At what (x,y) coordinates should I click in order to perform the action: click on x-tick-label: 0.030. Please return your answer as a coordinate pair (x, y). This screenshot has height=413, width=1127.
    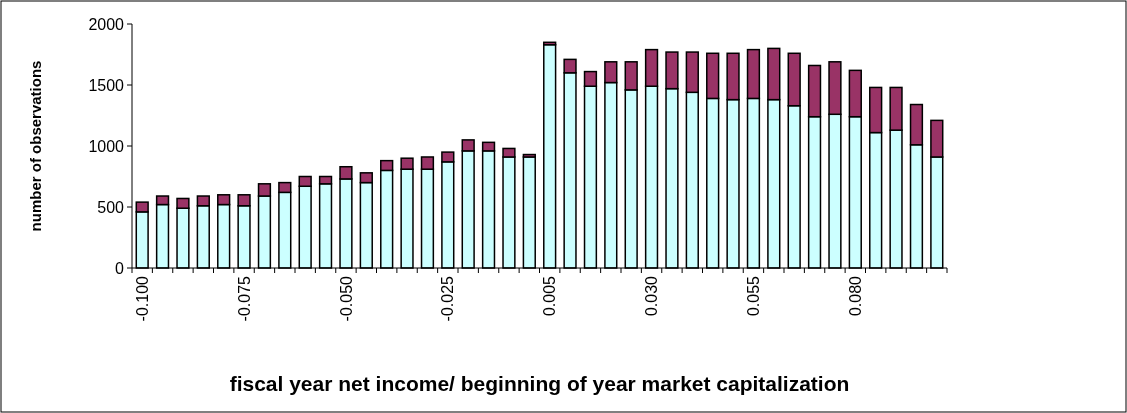
    Looking at the image, I should click on (652, 296).